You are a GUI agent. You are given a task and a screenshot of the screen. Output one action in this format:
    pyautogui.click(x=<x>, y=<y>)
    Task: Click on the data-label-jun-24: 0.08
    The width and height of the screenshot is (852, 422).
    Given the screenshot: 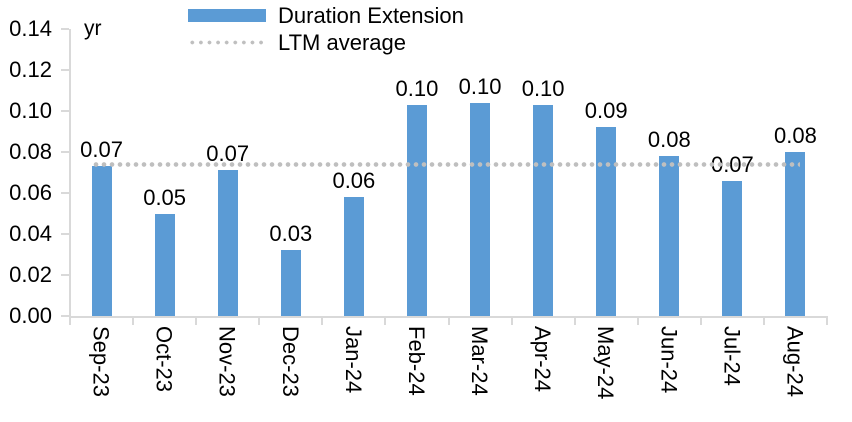 What is the action you would take?
    pyautogui.click(x=669, y=140)
    